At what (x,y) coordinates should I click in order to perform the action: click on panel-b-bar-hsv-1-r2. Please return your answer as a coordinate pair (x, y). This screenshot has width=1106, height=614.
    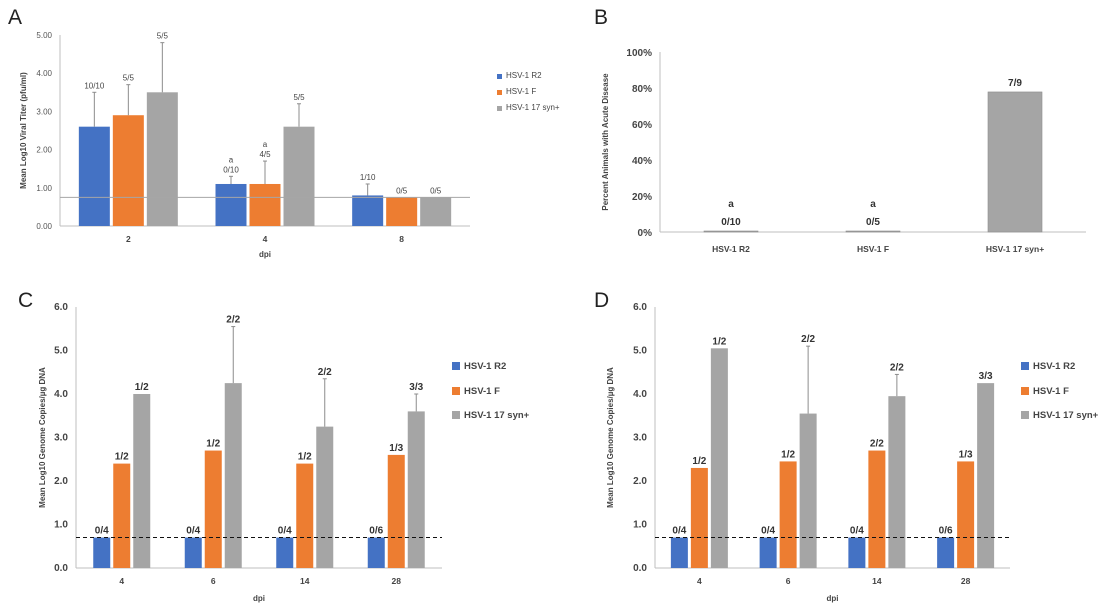
    Looking at the image, I should click on (731, 231).